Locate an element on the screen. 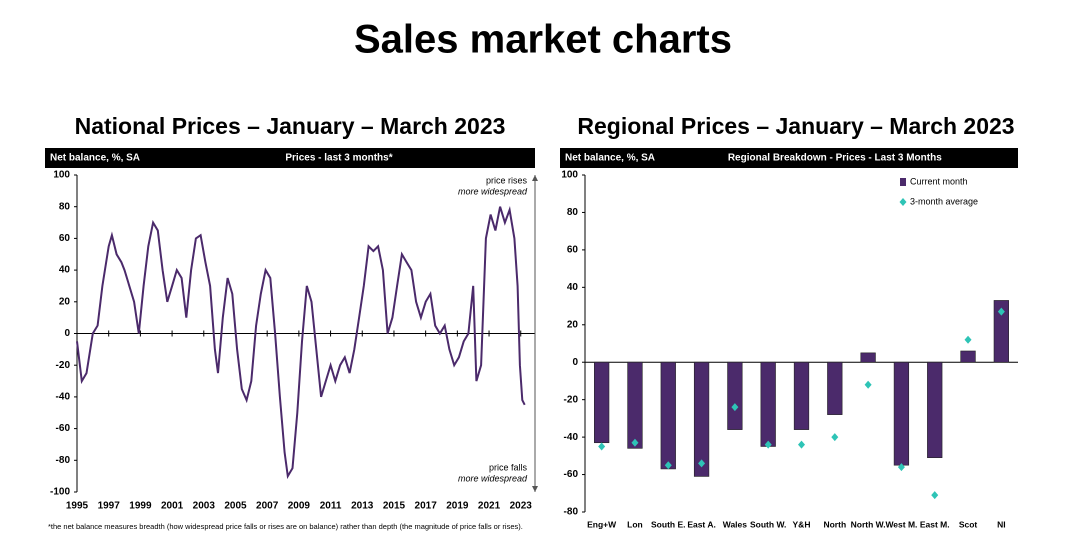 This screenshot has height=560, width=1070. x-tick-label: North W. is located at coordinates (868, 524).